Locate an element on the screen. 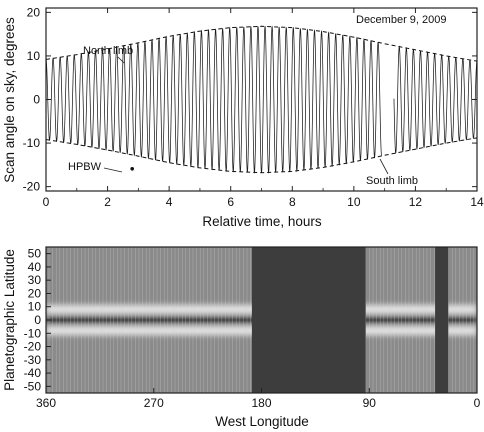 The image size is (484, 432). map-x-tick-label: 0 is located at coordinates (477, 403).